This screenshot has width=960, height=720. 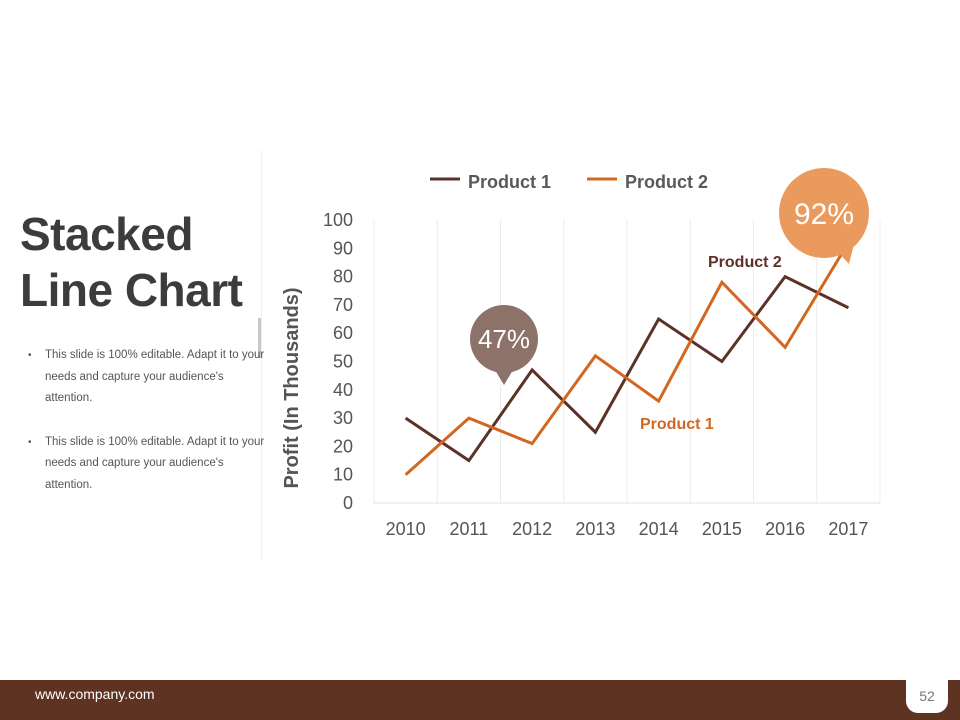 What do you see at coordinates (343, 446) in the screenshot?
I see `y-tick-label: 20` at bounding box center [343, 446].